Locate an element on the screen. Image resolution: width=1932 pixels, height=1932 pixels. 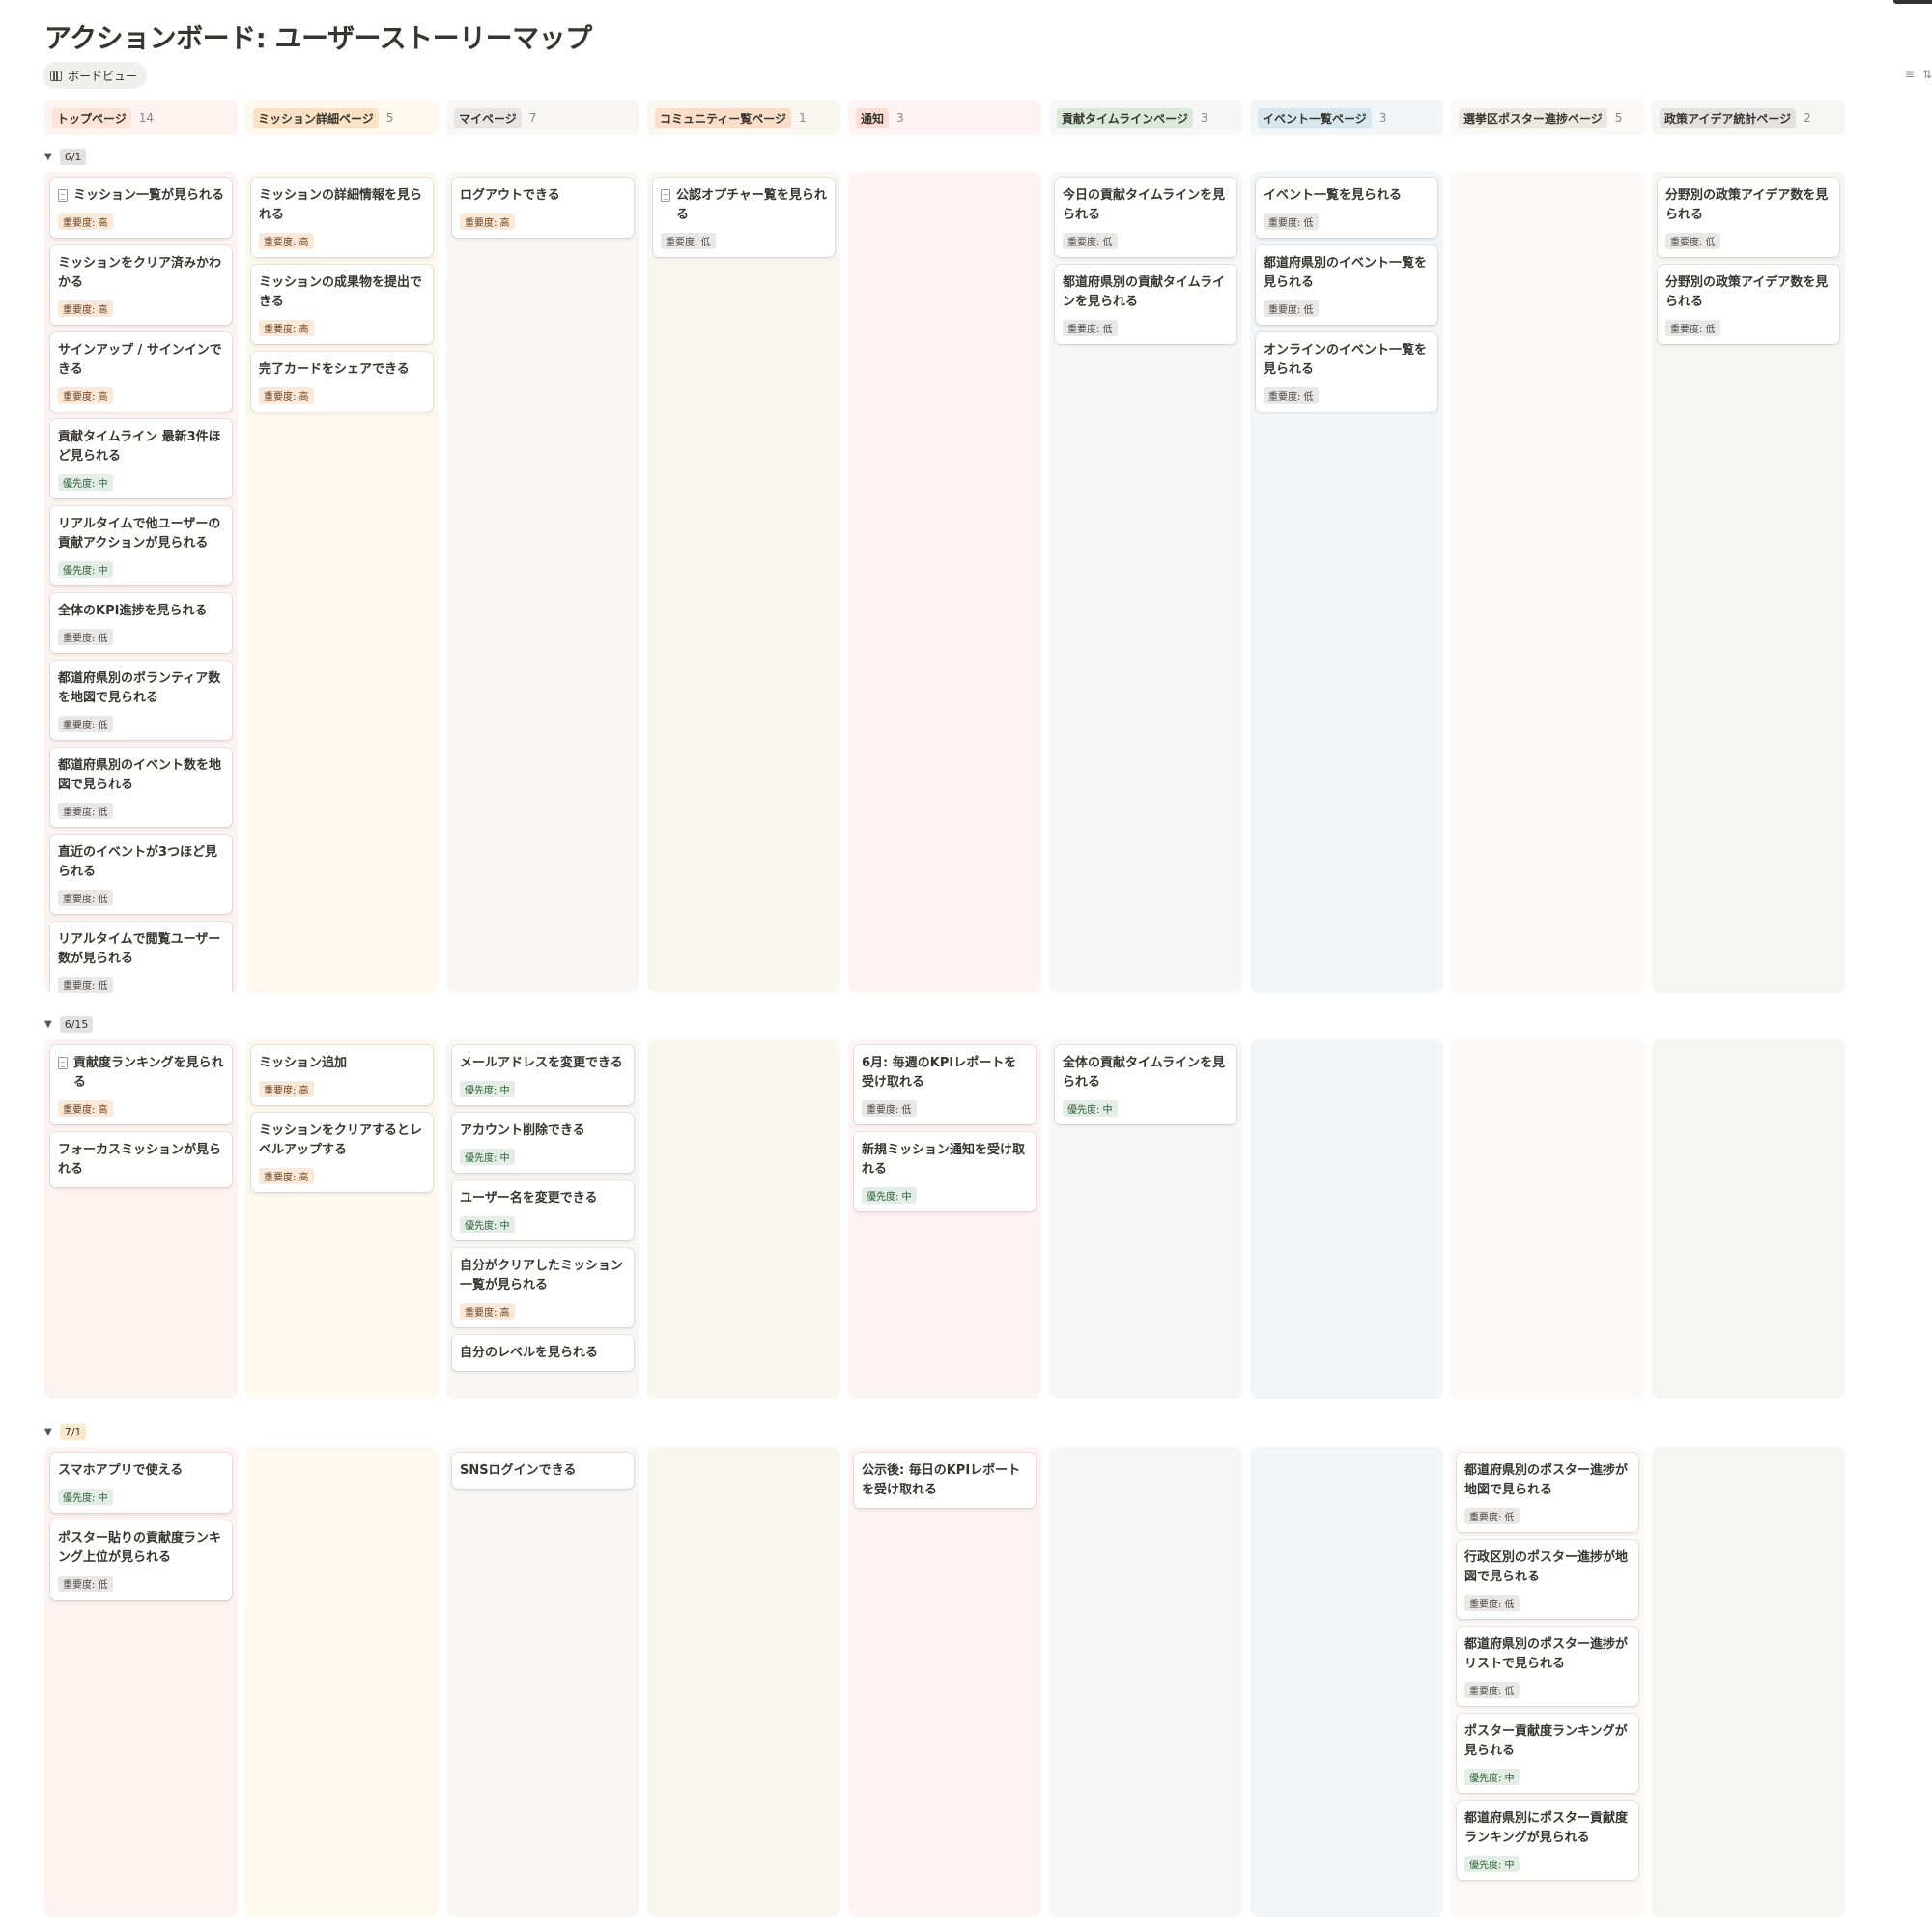
column-header: コミュニティー覧ページ 1 is located at coordinates (743, 117).